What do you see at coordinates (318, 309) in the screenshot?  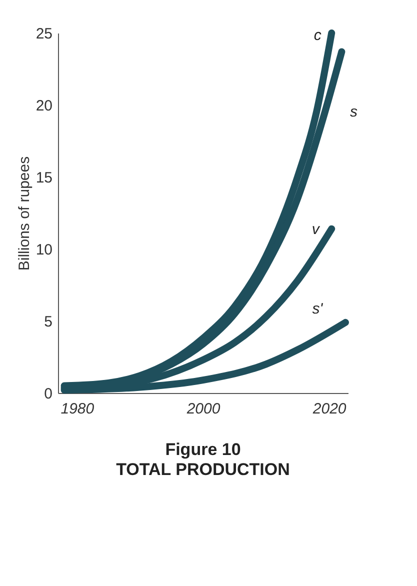 I see `series-label: s'` at bounding box center [318, 309].